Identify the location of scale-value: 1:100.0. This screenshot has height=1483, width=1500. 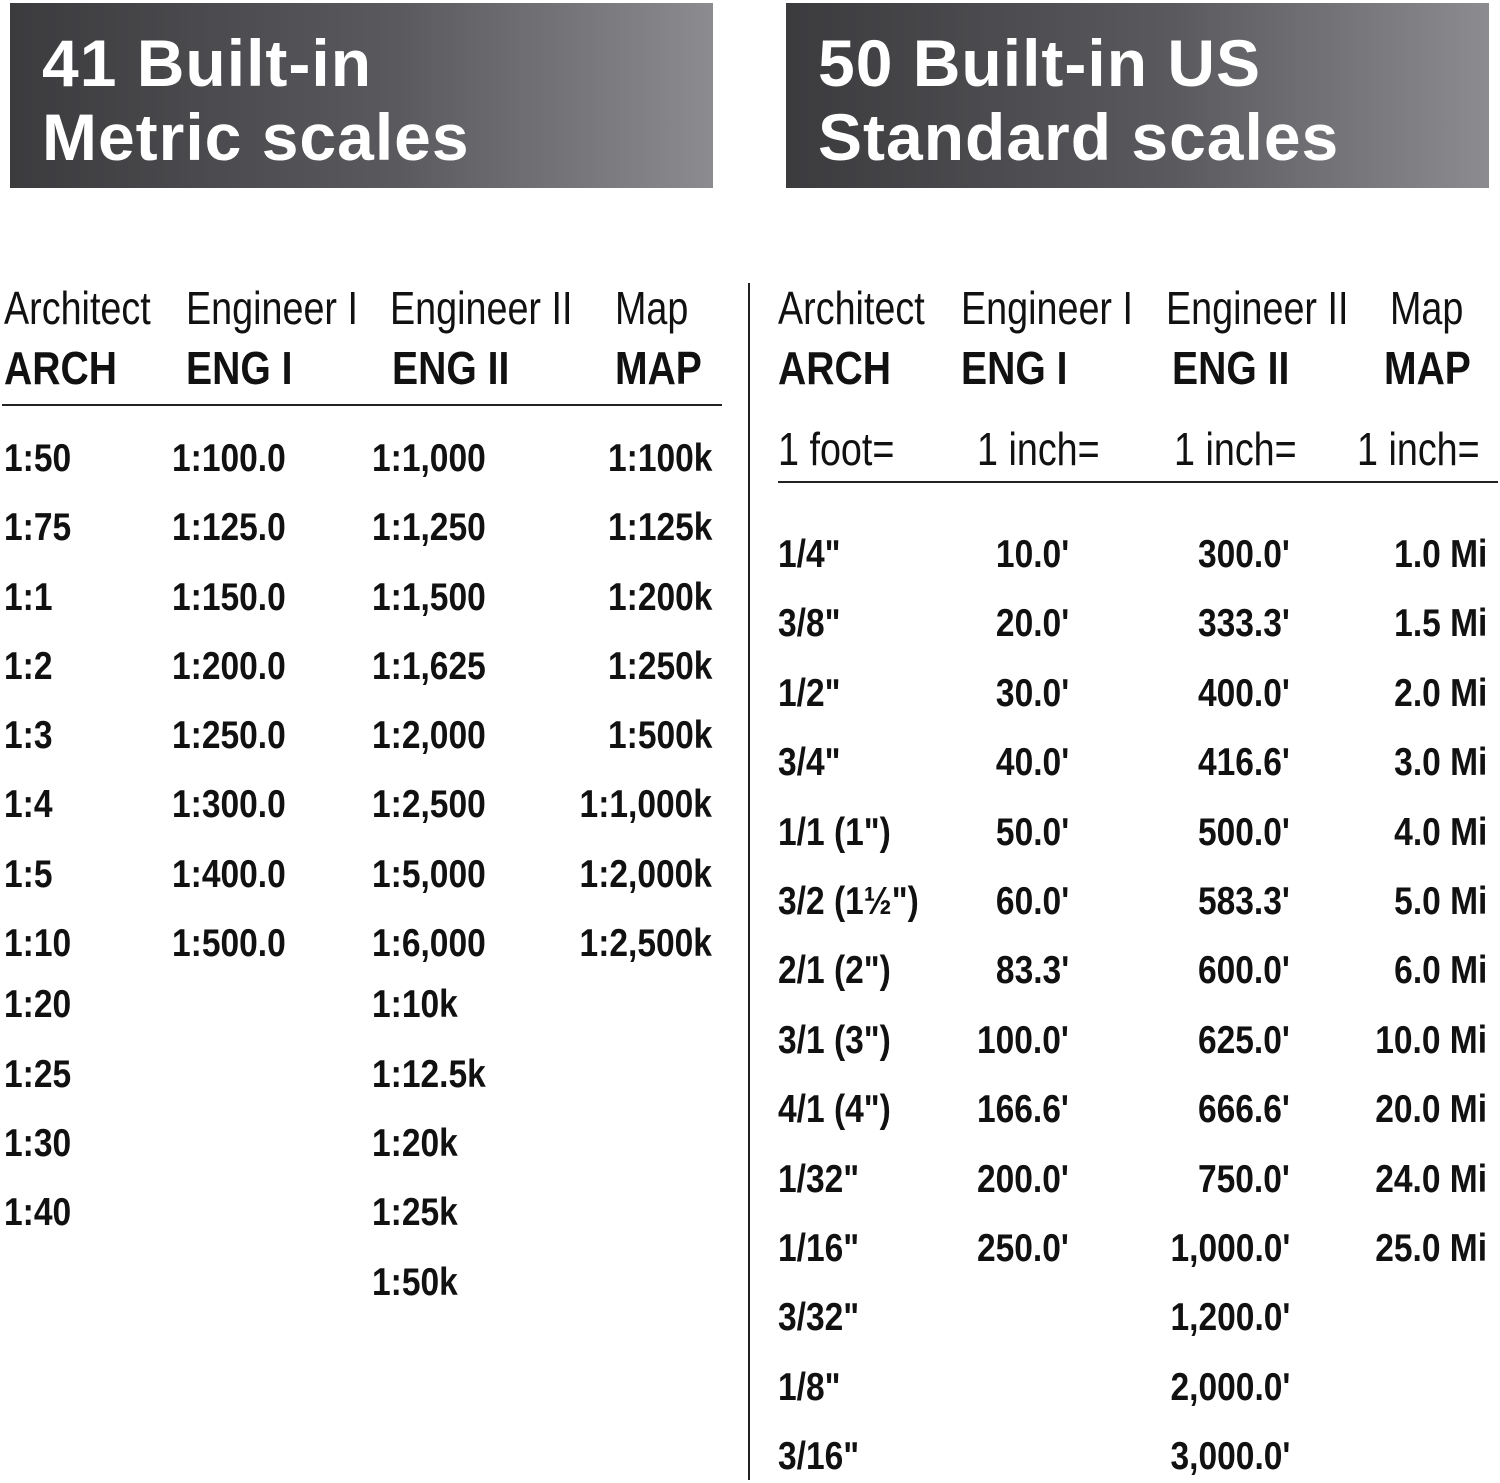
(229, 458).